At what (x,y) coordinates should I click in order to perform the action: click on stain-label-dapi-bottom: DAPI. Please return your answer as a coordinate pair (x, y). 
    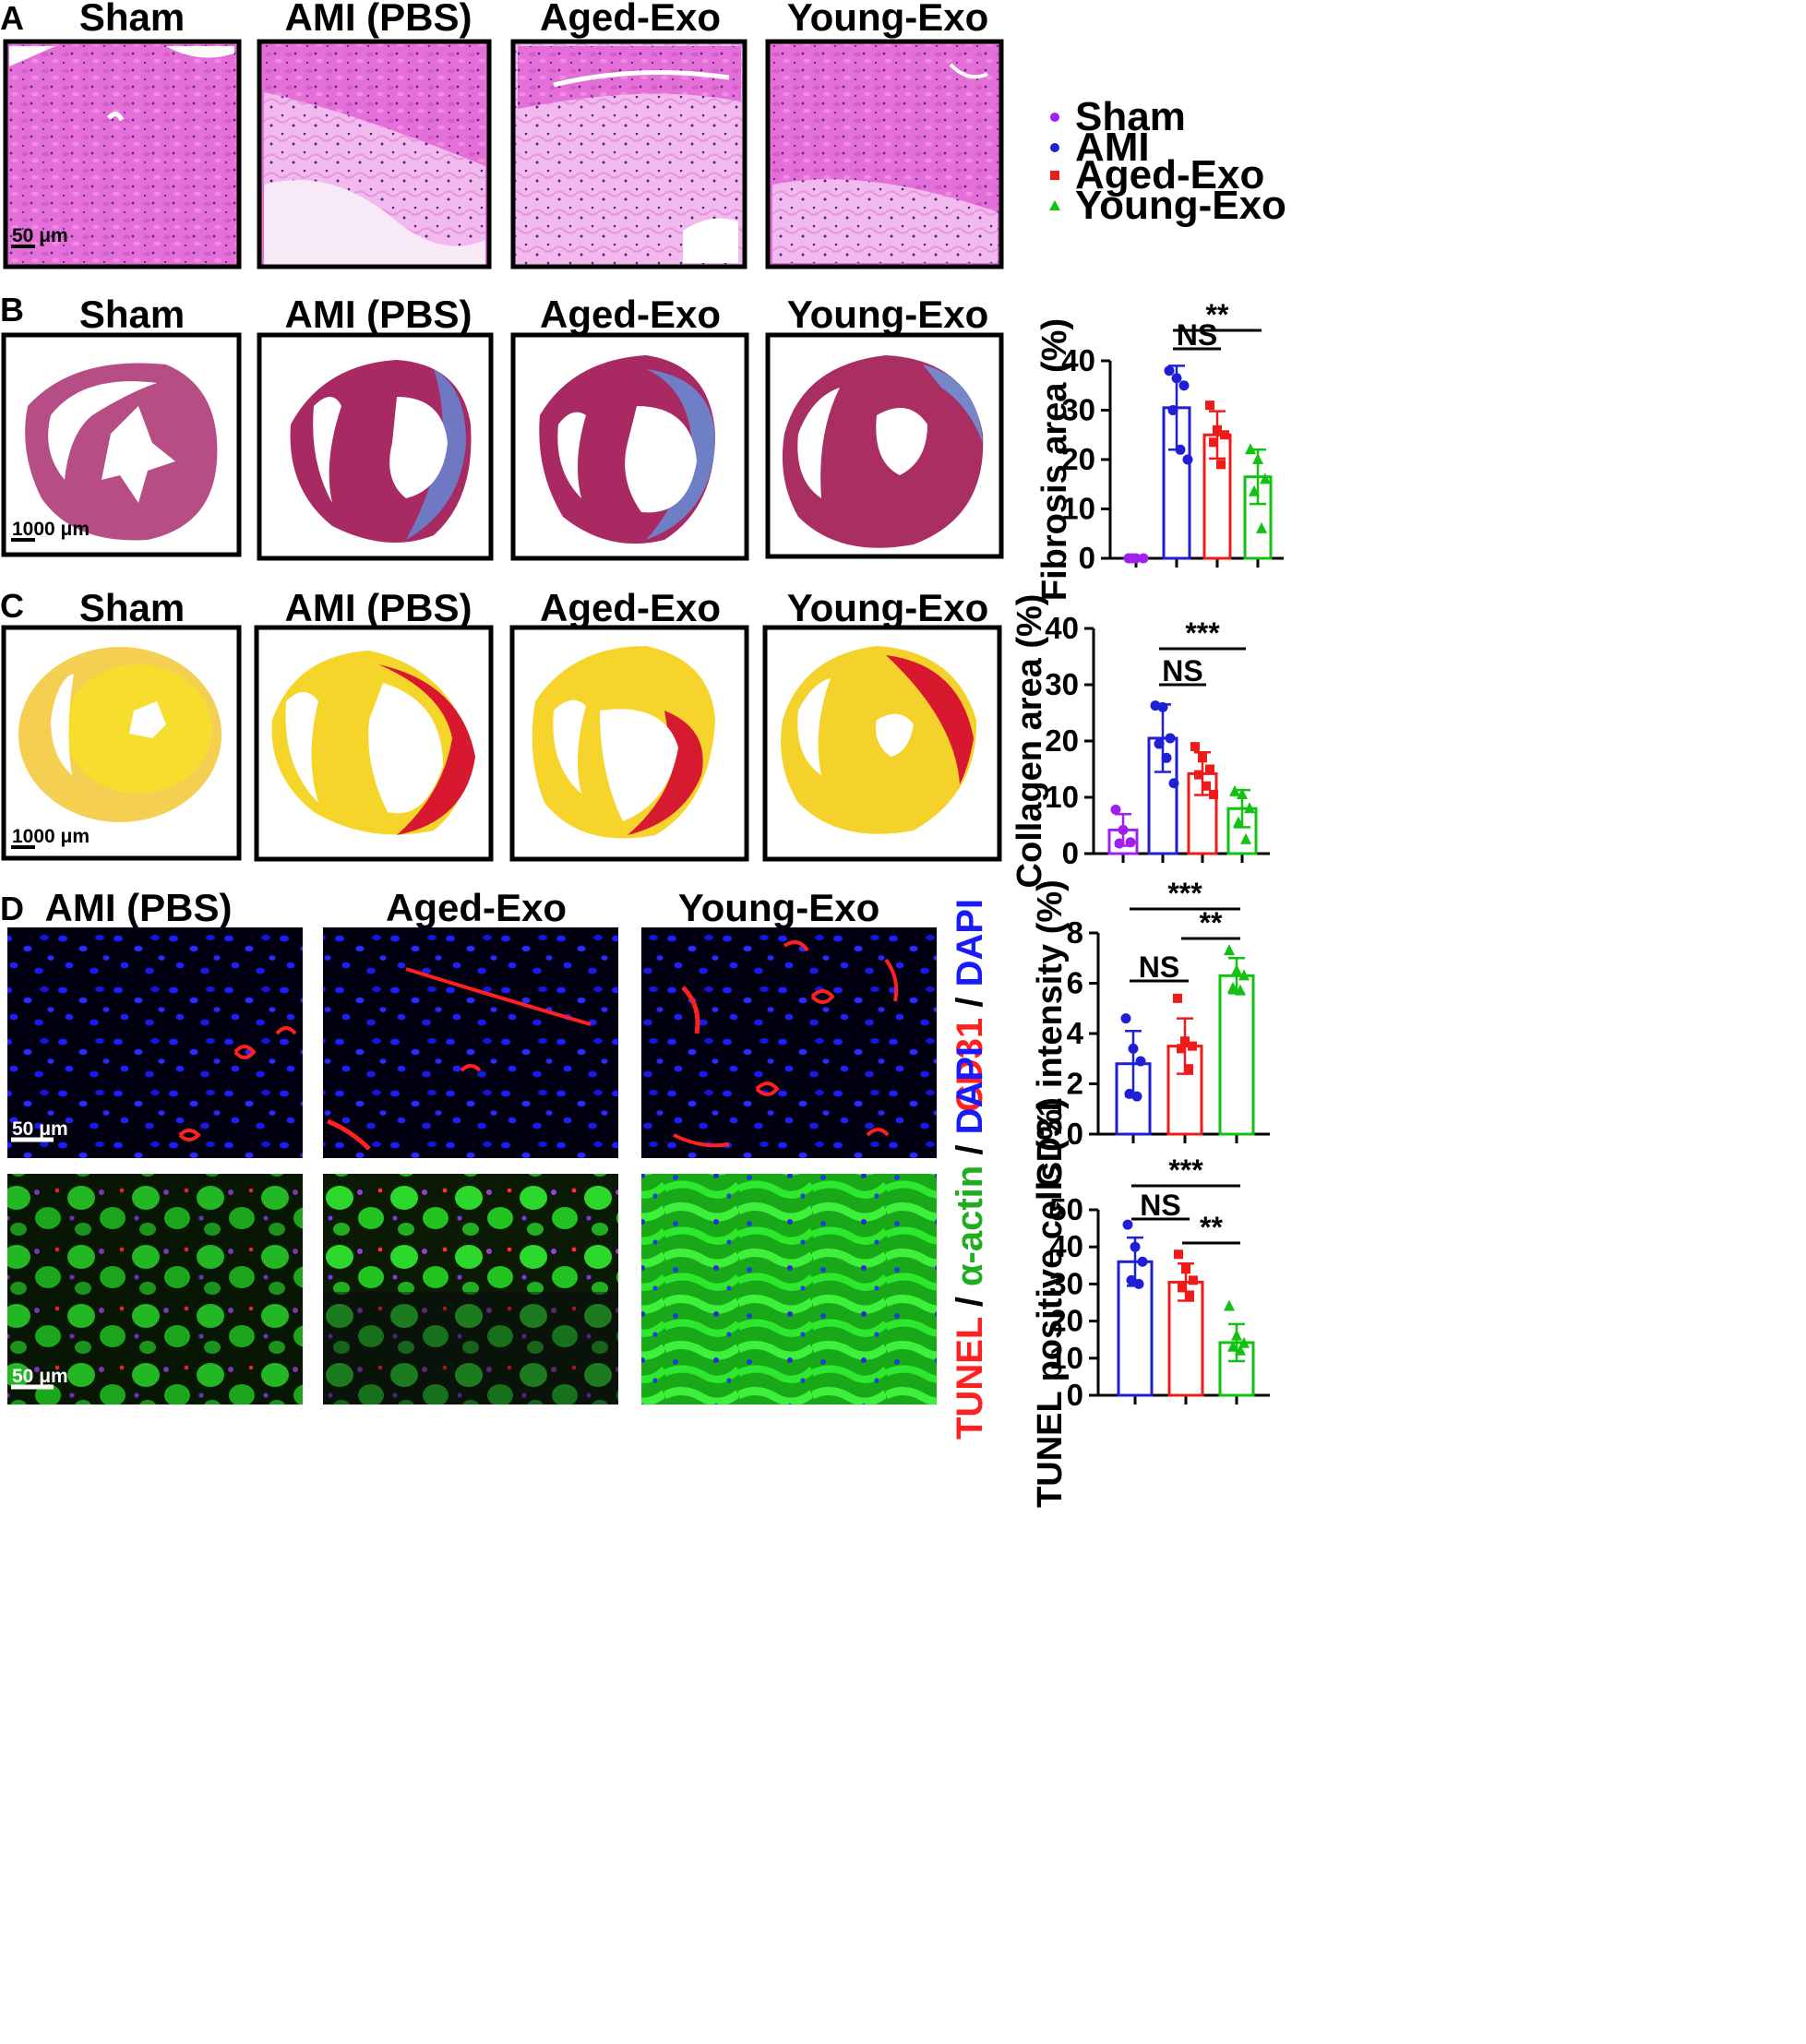
    Looking at the image, I should click on (970, 1090).